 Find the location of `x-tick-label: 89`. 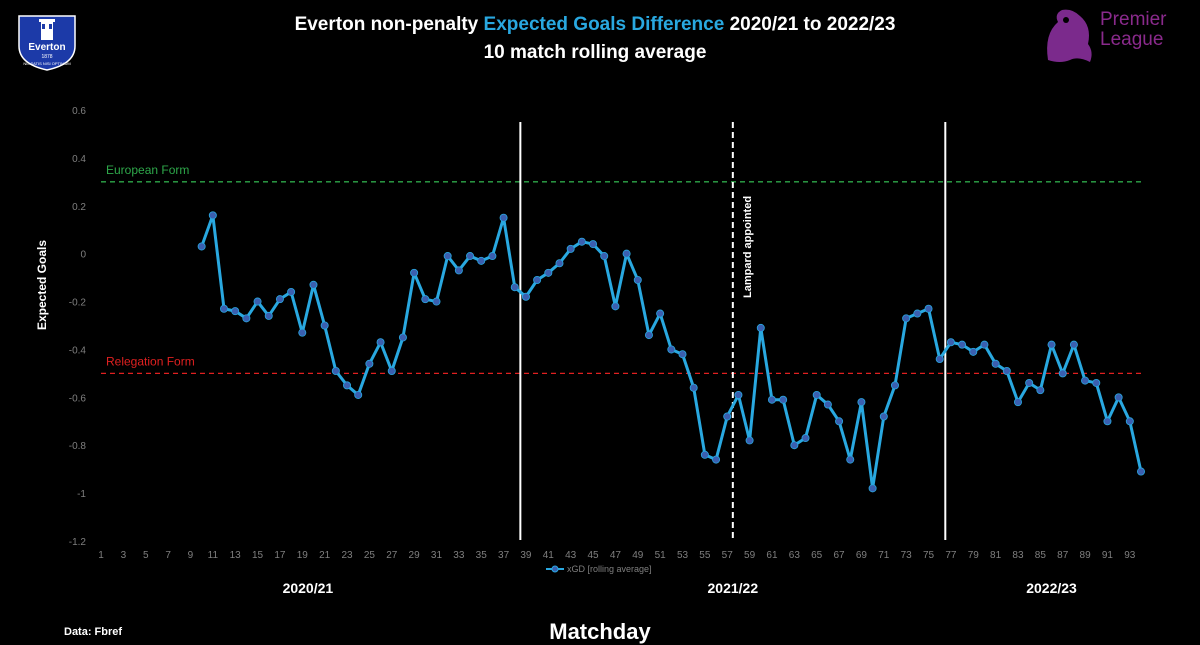

x-tick-label: 89 is located at coordinates (1086, 555).